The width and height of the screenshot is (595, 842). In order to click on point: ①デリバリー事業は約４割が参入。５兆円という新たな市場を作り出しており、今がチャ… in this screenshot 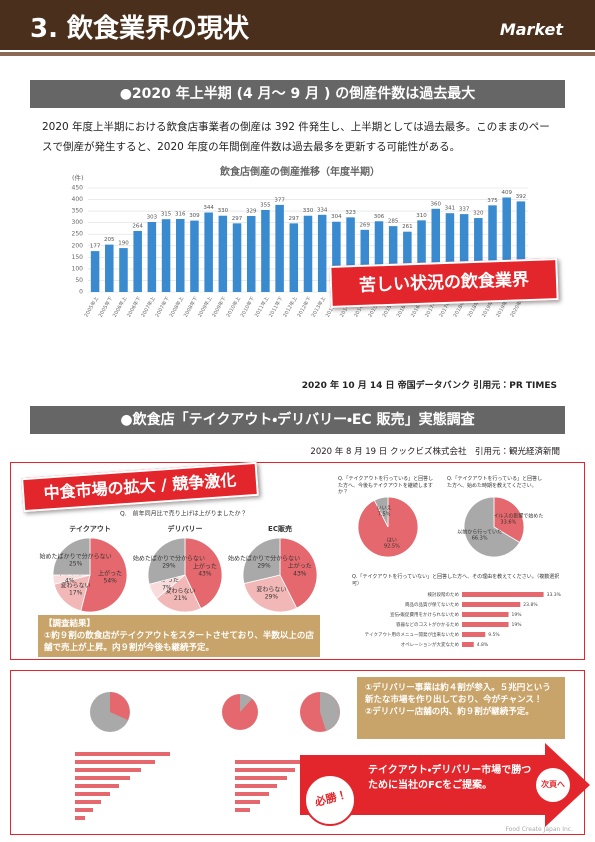, I will do `click(458, 694)`.